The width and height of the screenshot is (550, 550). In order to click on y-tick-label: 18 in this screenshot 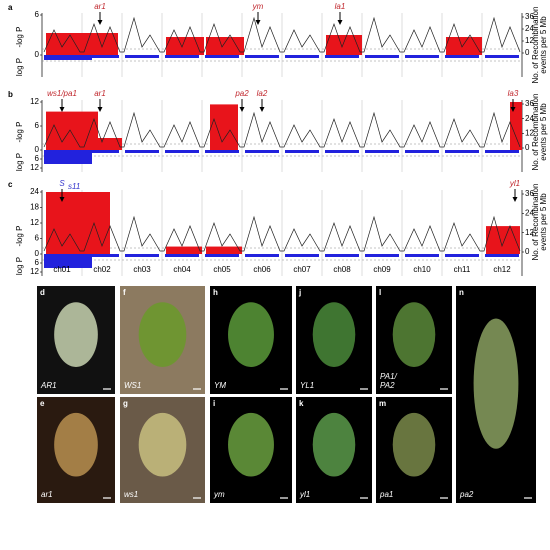, I will do `click(34, 207)`.